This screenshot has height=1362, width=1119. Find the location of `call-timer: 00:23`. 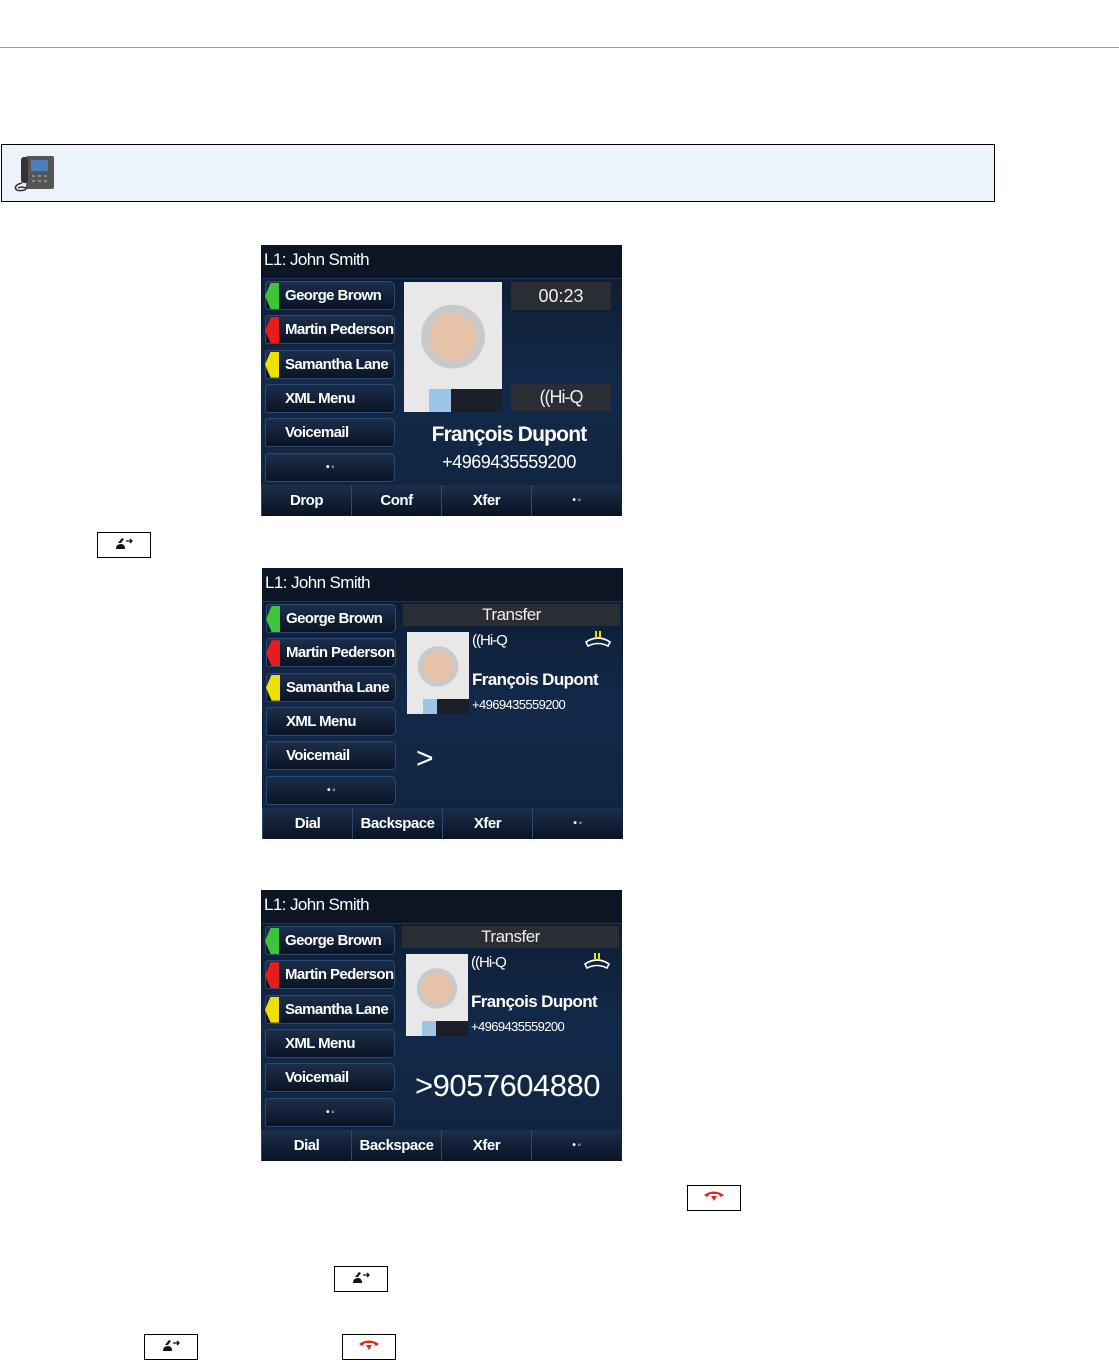

call-timer: 00:23 is located at coordinates (561, 296).